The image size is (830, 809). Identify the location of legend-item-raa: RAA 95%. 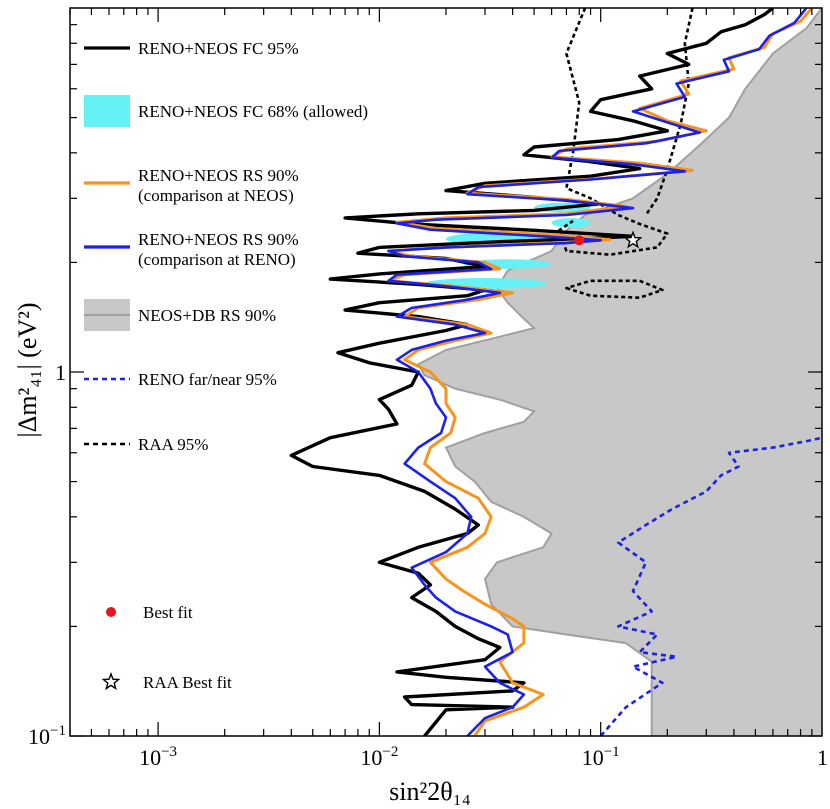
(146, 444).